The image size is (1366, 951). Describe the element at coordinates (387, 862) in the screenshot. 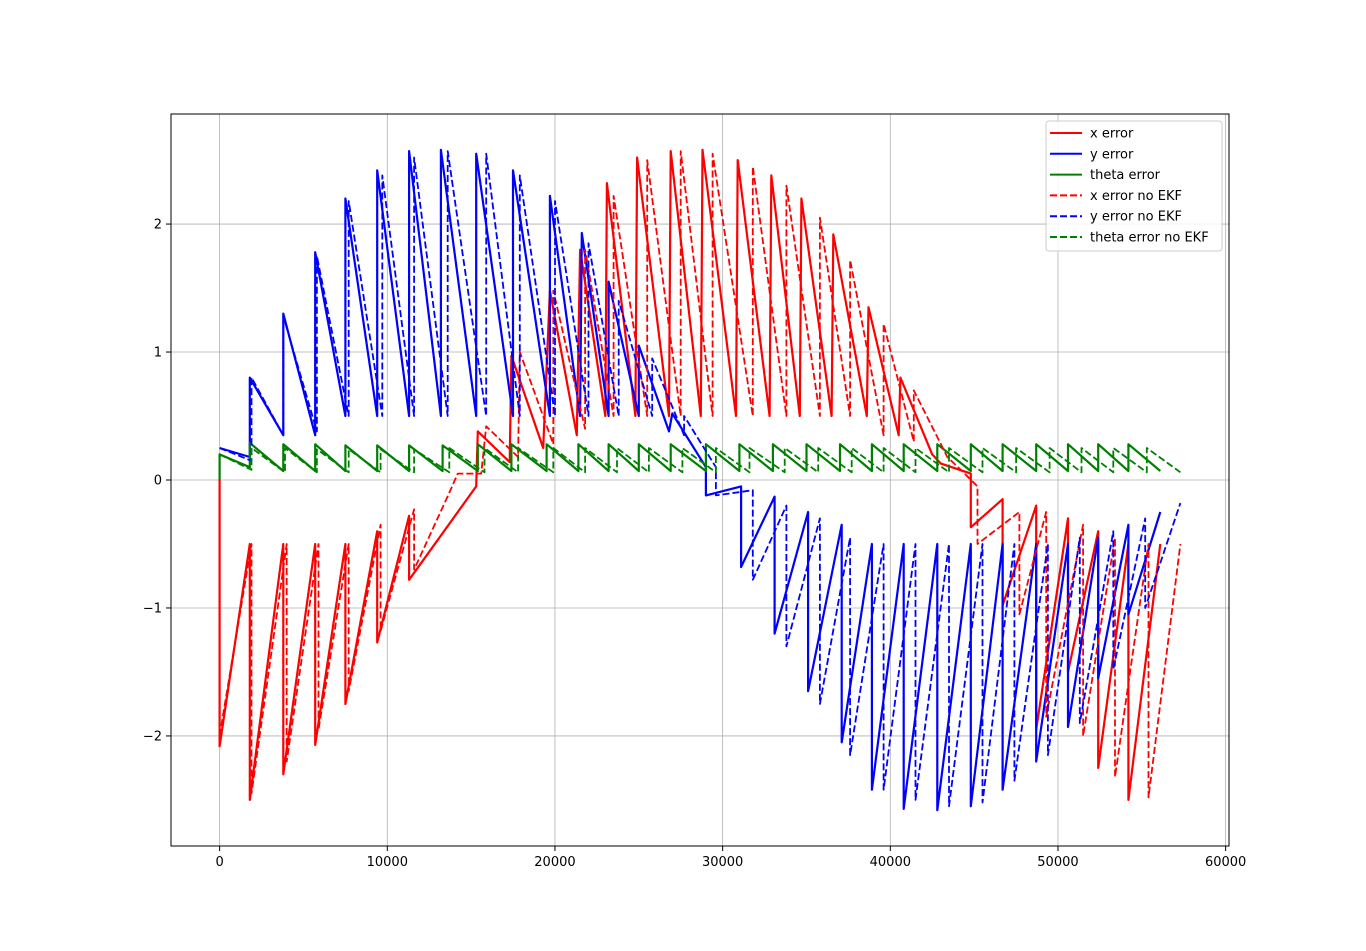

I see `x-tick-label: 10000` at that location.